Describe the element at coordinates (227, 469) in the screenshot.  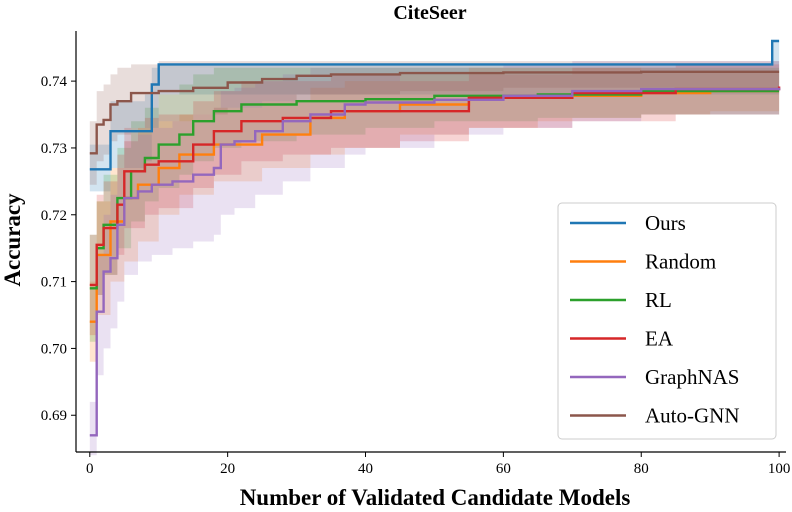
I see `x-tick-label: 20` at that location.